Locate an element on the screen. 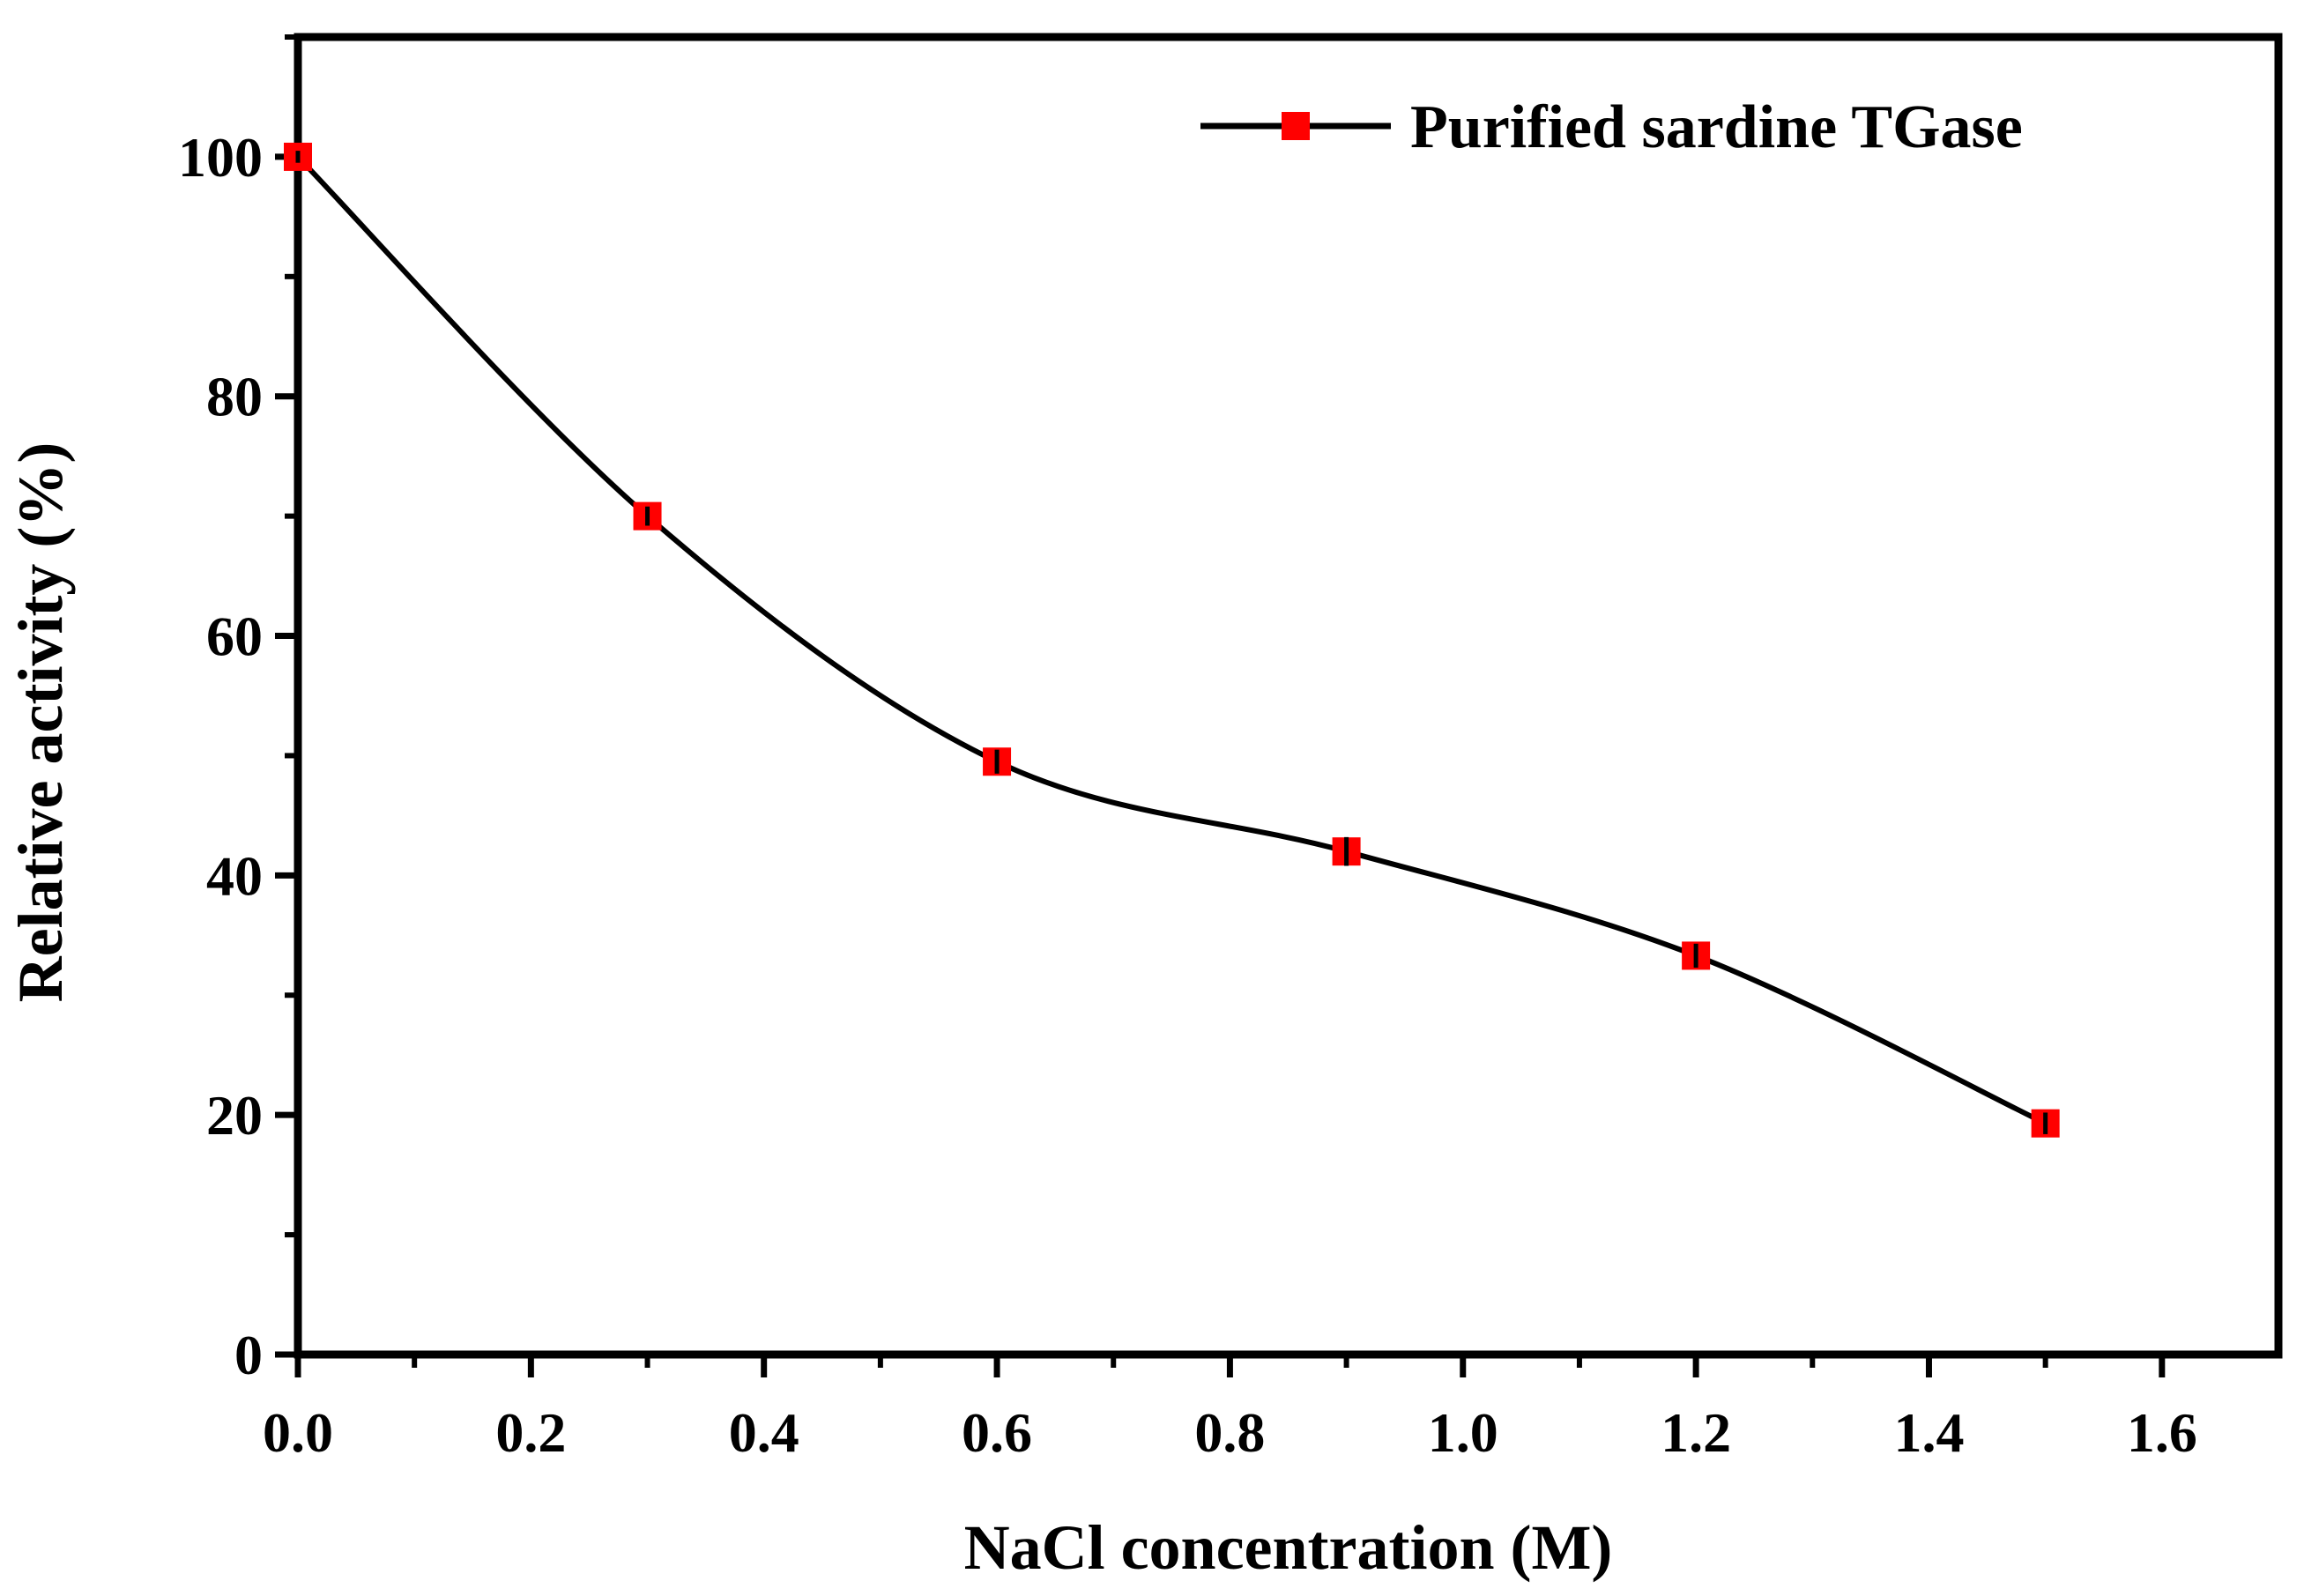 This screenshot has height=1596, width=2304. y-tick-label: 40 is located at coordinates (234, 875).